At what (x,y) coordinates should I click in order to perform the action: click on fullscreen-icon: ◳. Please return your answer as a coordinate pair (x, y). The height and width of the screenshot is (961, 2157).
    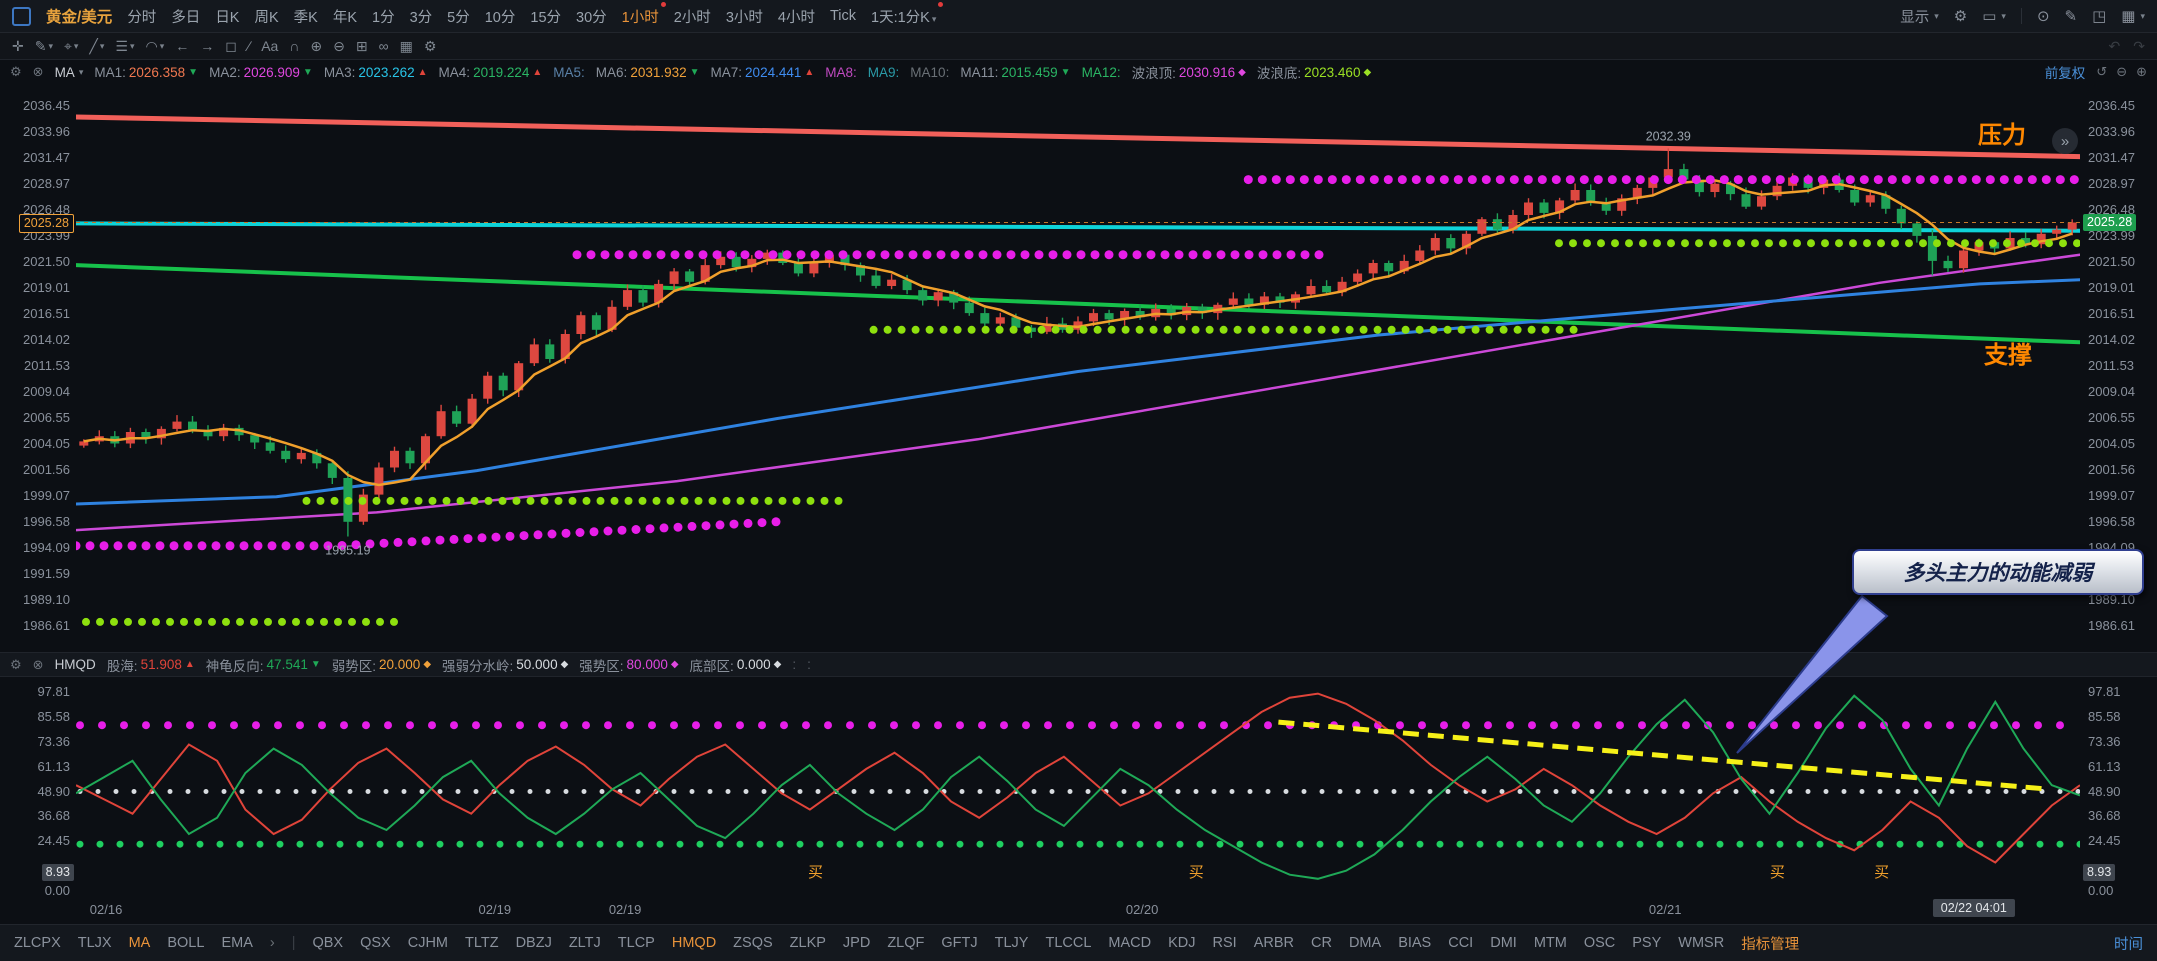
    Looking at the image, I should click on (2099, 16).